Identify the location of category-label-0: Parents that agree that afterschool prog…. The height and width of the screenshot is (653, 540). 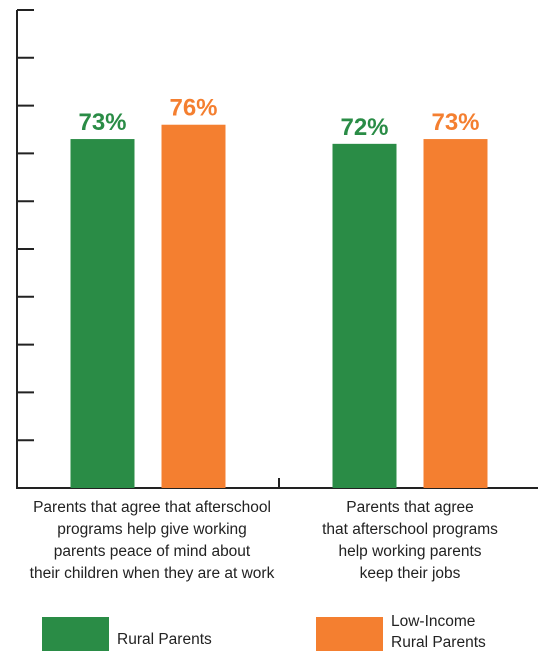
(152, 540).